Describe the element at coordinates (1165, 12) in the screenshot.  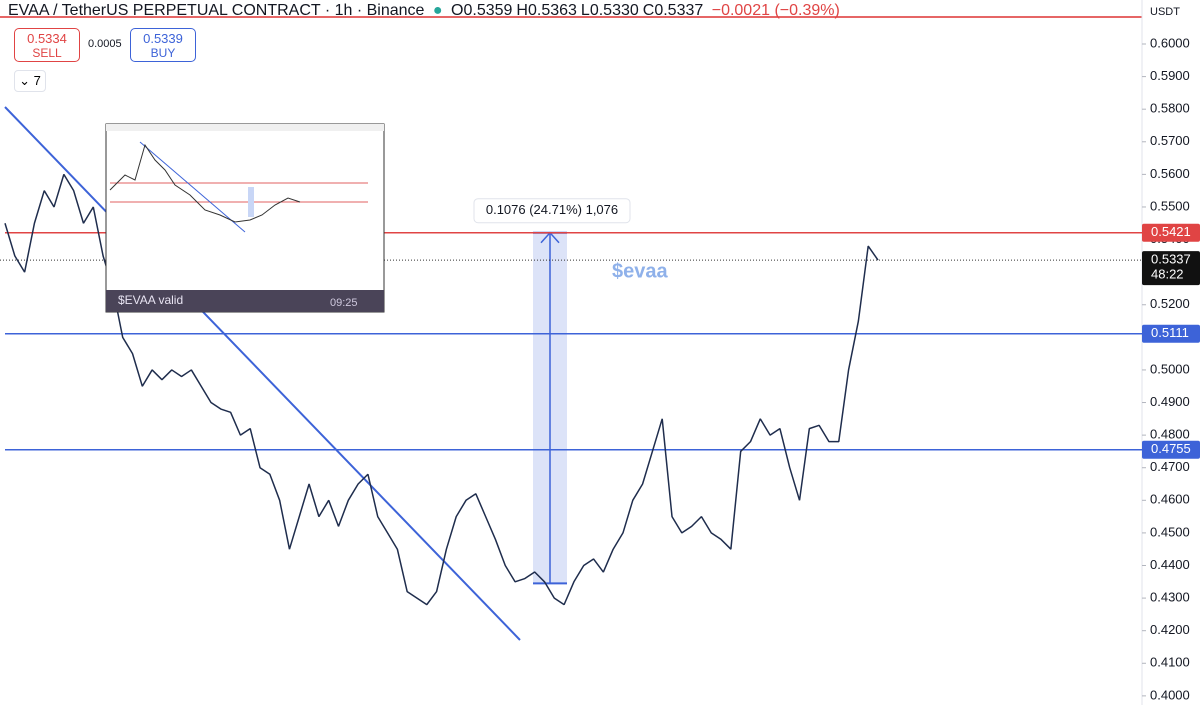
I see `currency-label: USDT` at that location.